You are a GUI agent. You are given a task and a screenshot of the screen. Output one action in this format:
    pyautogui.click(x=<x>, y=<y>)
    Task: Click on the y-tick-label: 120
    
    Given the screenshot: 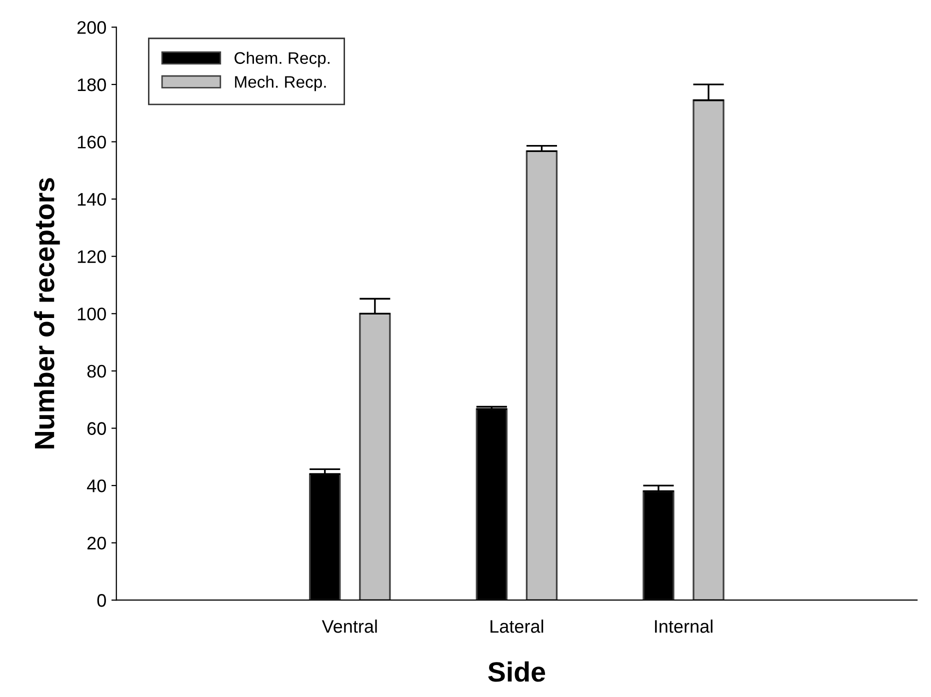 What is the action you would take?
    pyautogui.click(x=92, y=257)
    